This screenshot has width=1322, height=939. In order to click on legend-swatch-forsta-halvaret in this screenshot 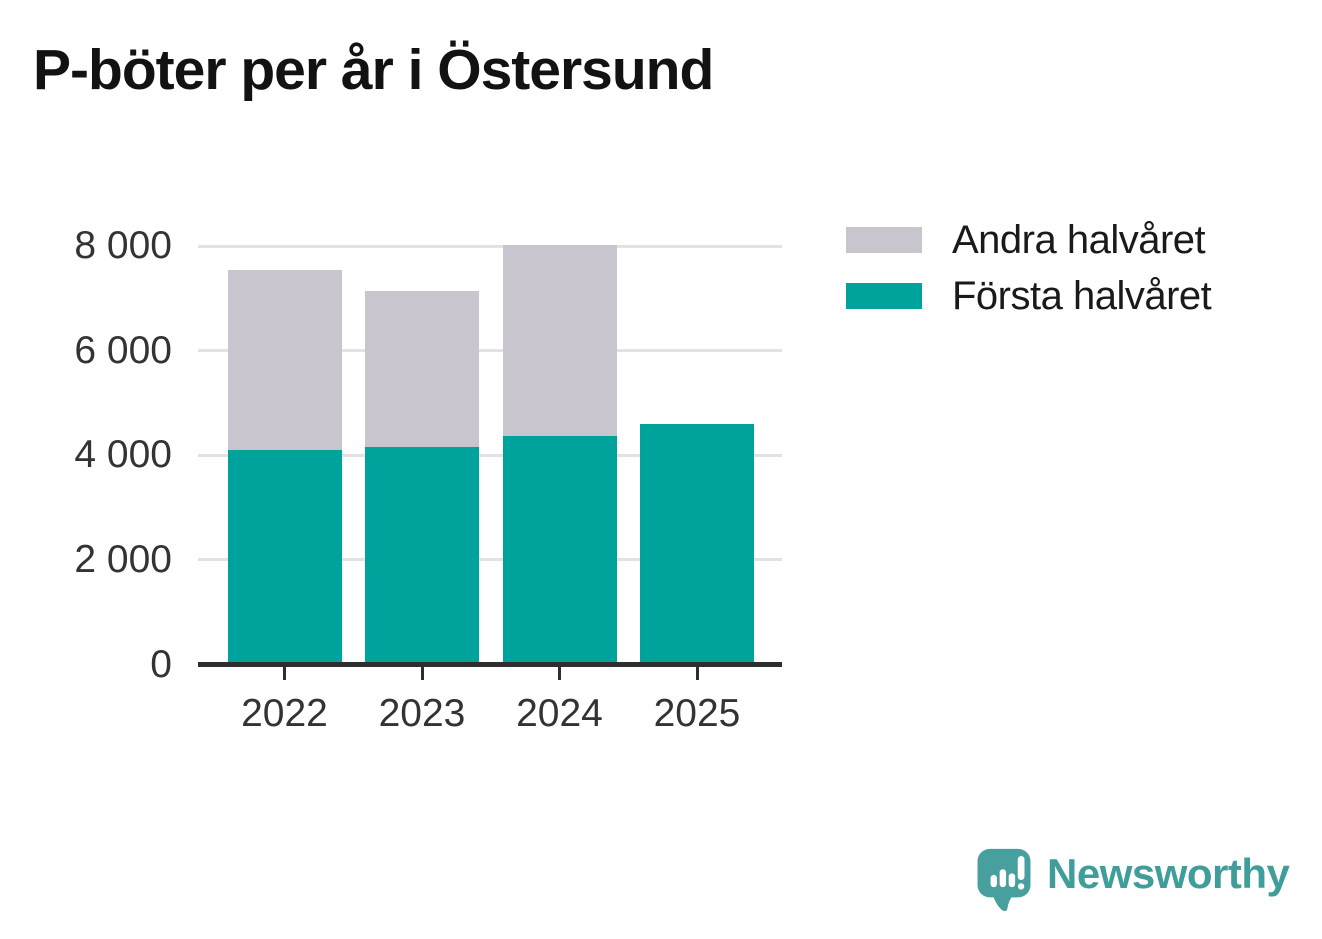, I will do `click(884, 296)`.